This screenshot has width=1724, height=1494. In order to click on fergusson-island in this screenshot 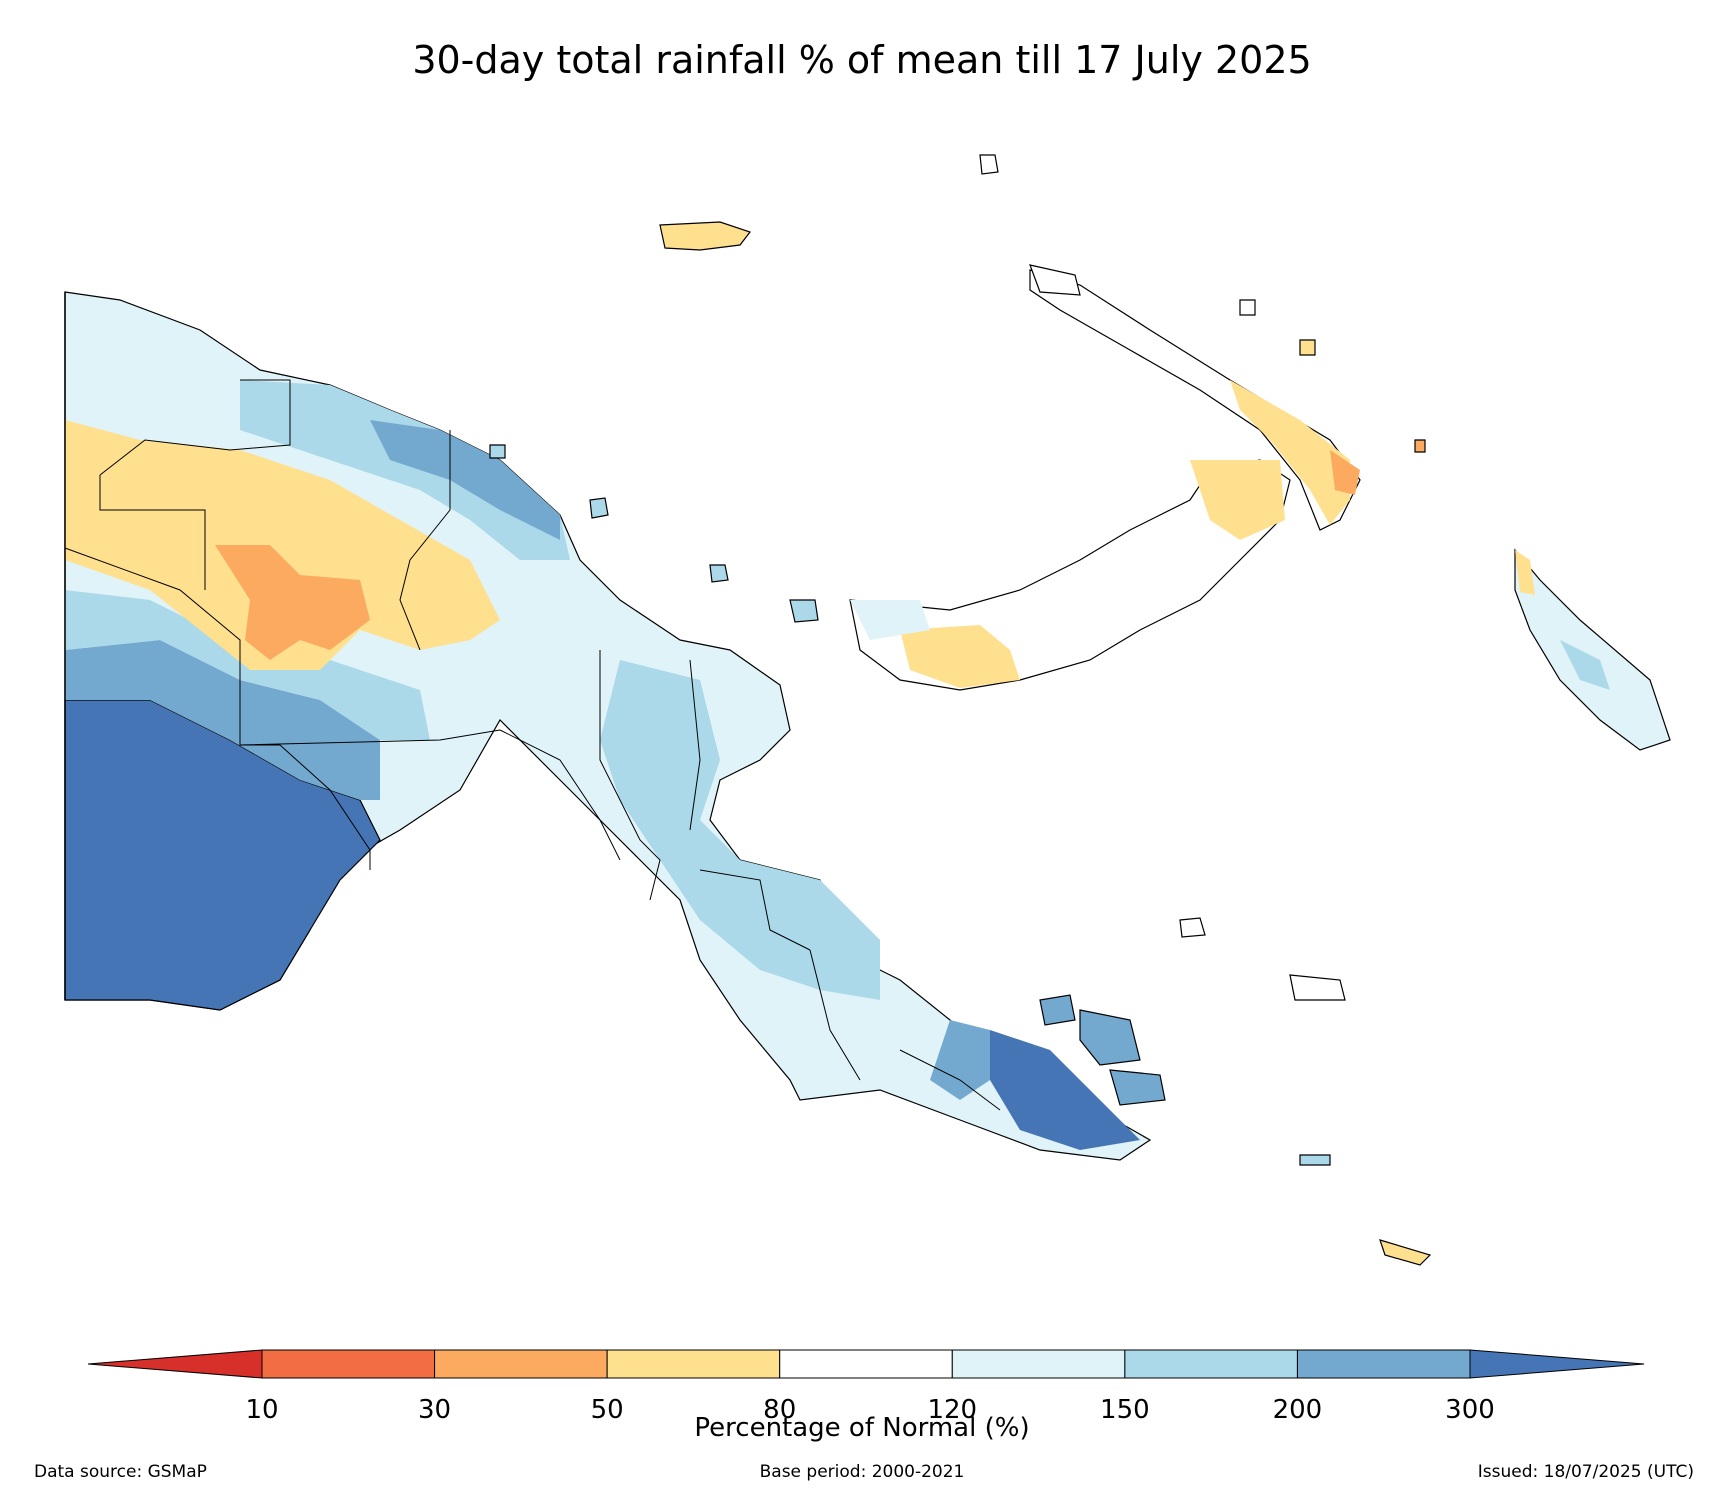, I will do `click(1110, 1037)`.